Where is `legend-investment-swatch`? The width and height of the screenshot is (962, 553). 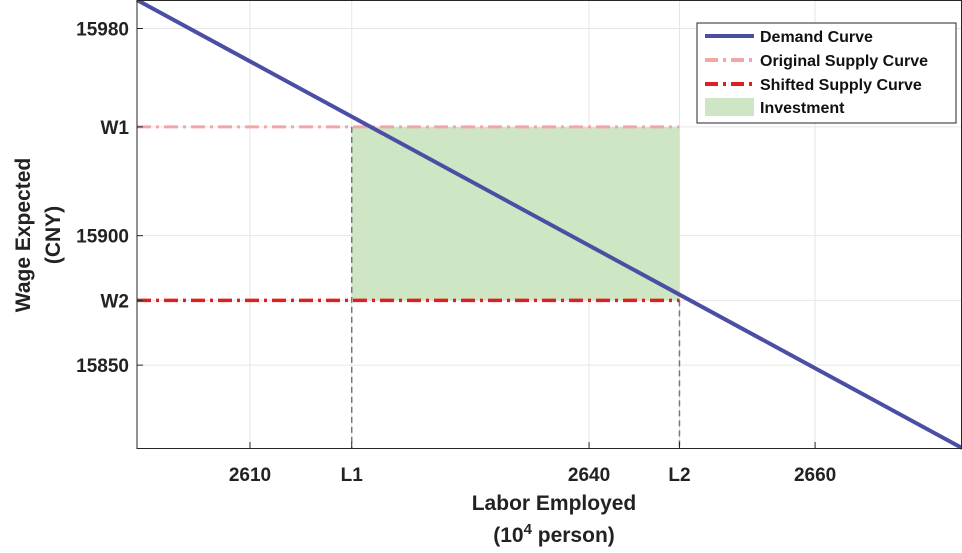
legend-investment-swatch is located at coordinates (729, 107).